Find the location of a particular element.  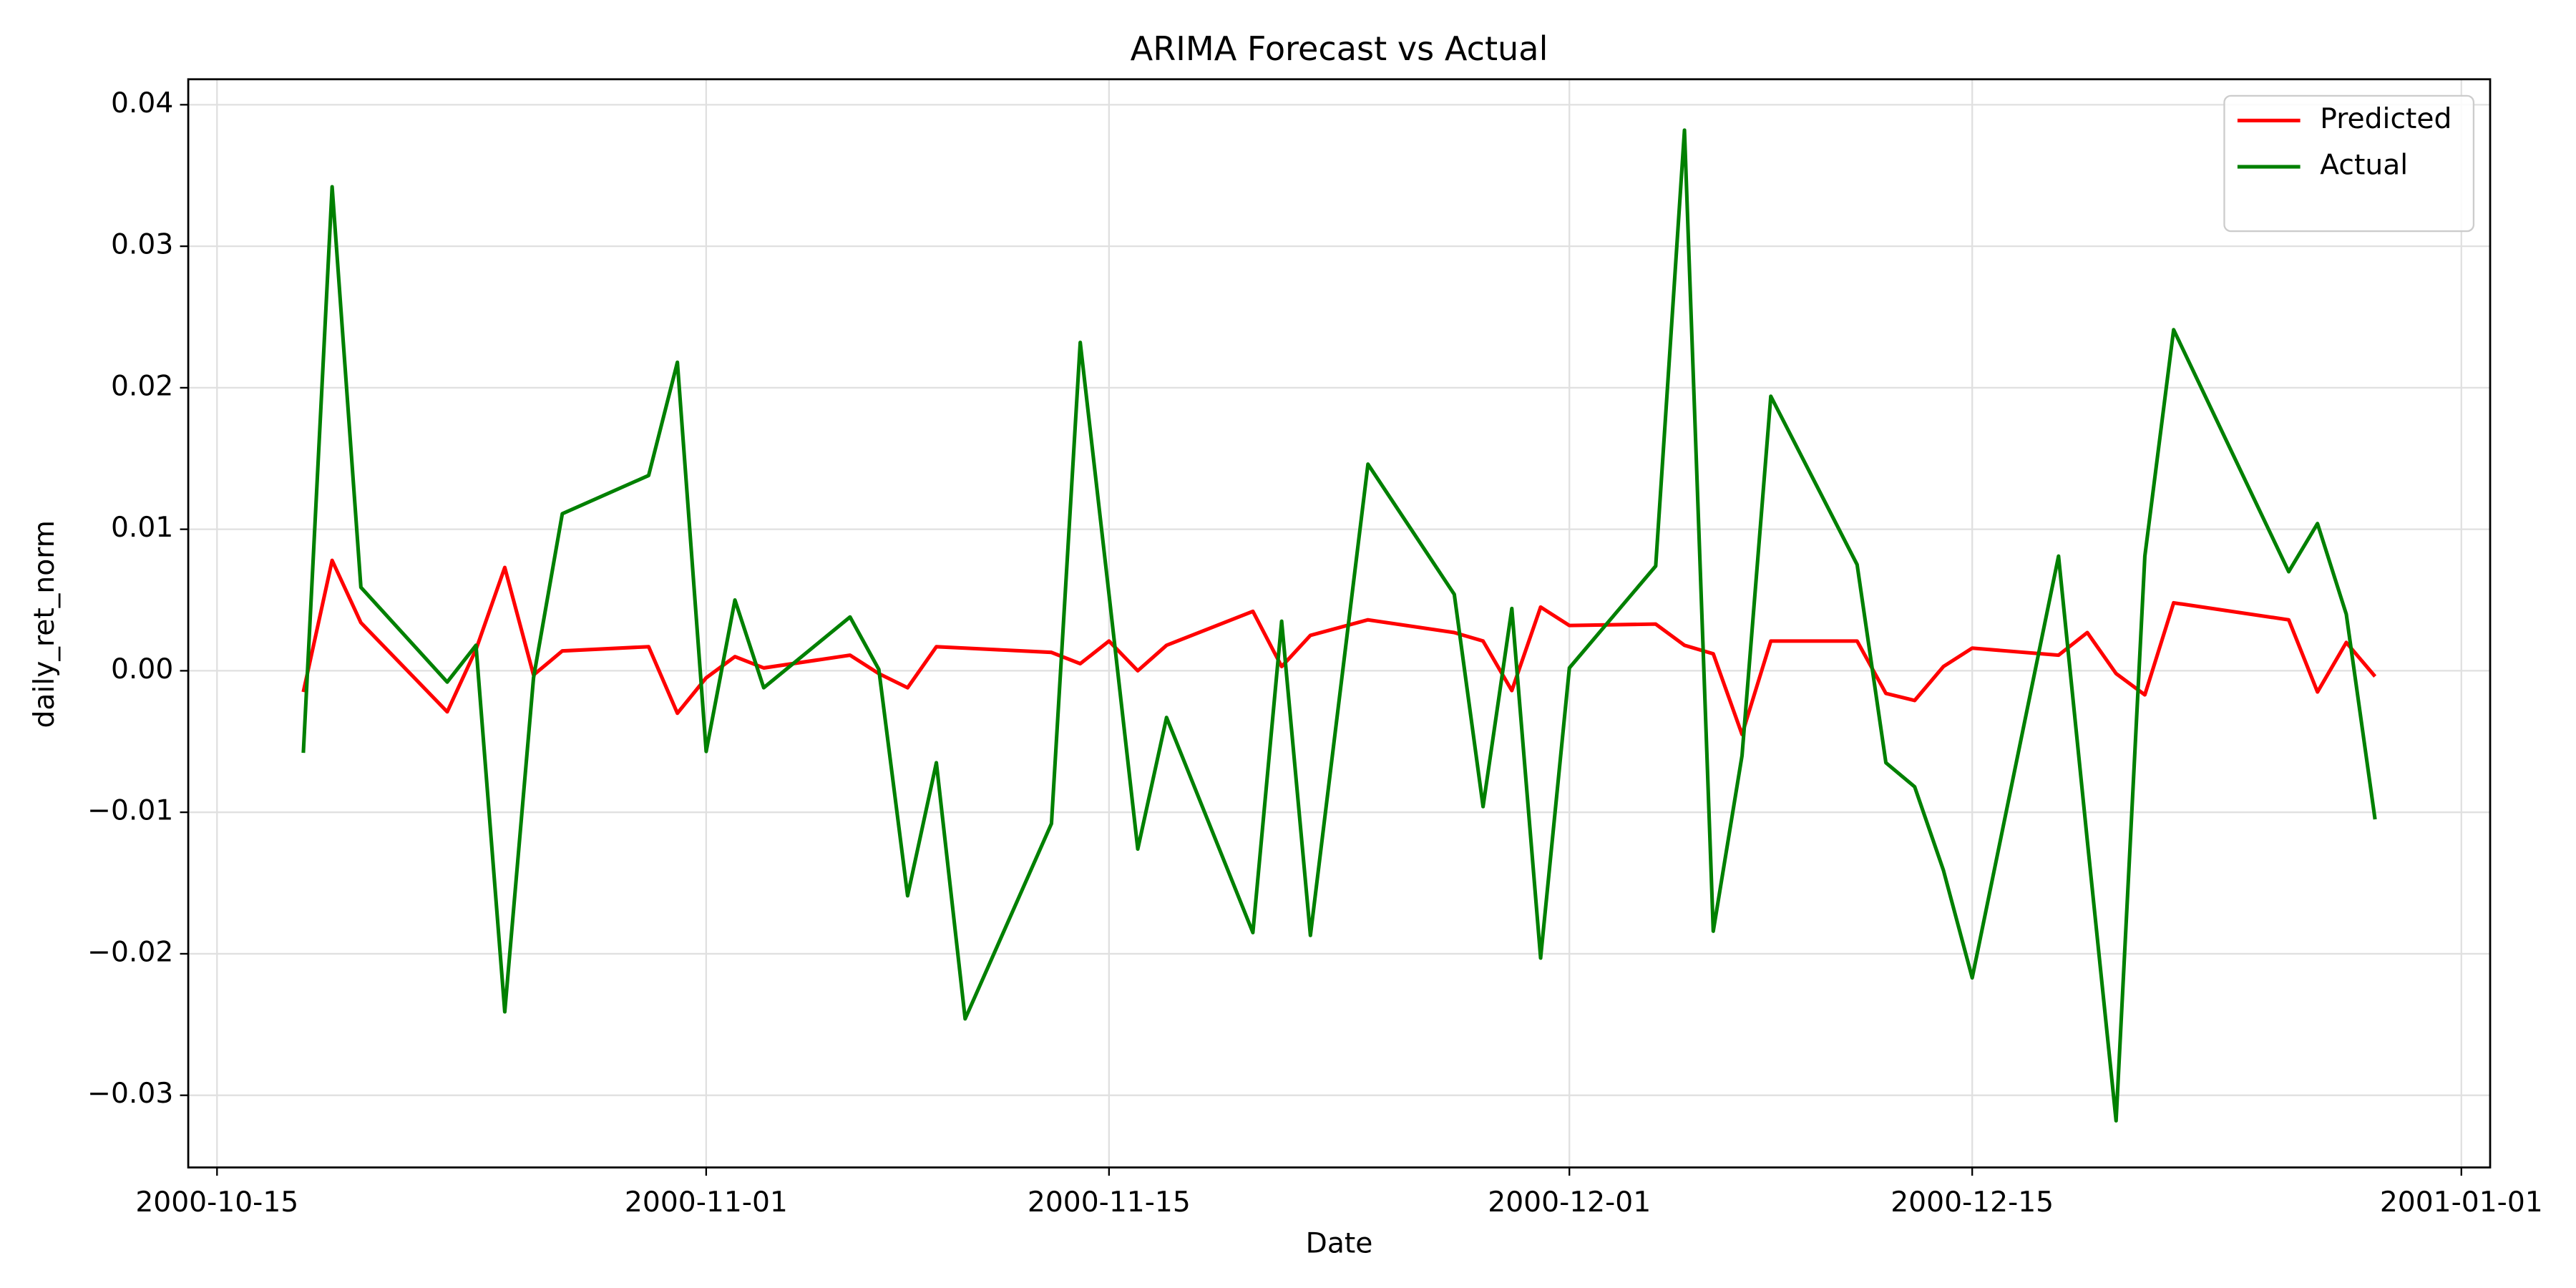

y-tick-label: −0.02 is located at coordinates (130, 952).